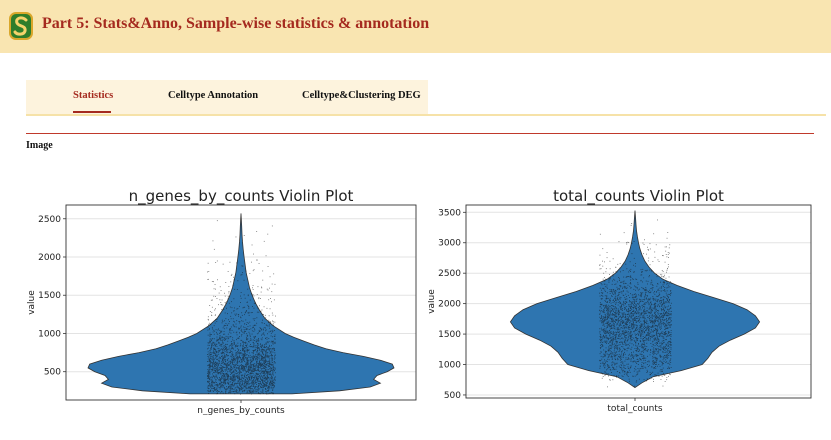 This screenshot has height=440, width=831. What do you see at coordinates (21, 26) in the screenshot?
I see `s-logo-icon` at bounding box center [21, 26].